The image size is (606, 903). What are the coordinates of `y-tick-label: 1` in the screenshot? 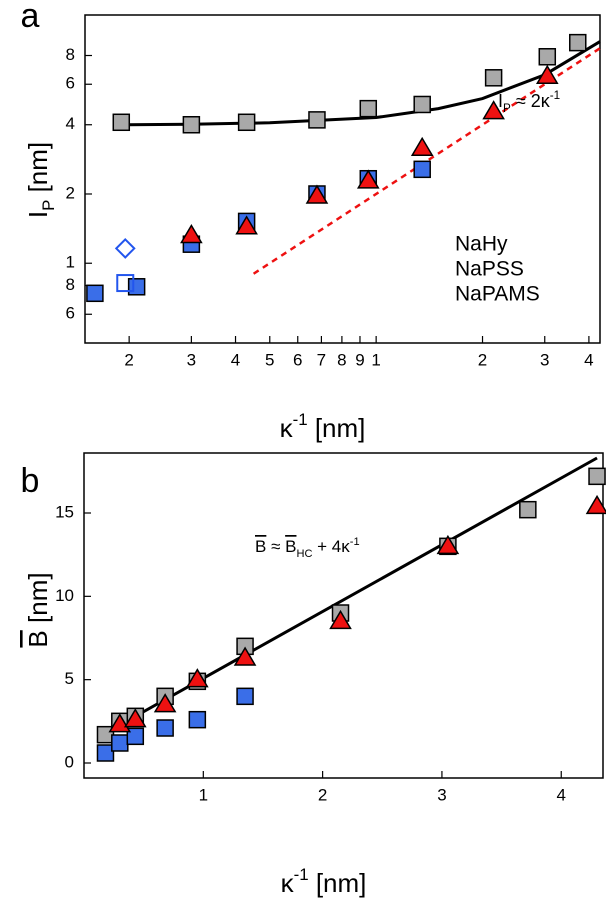 It's located at (70, 262).